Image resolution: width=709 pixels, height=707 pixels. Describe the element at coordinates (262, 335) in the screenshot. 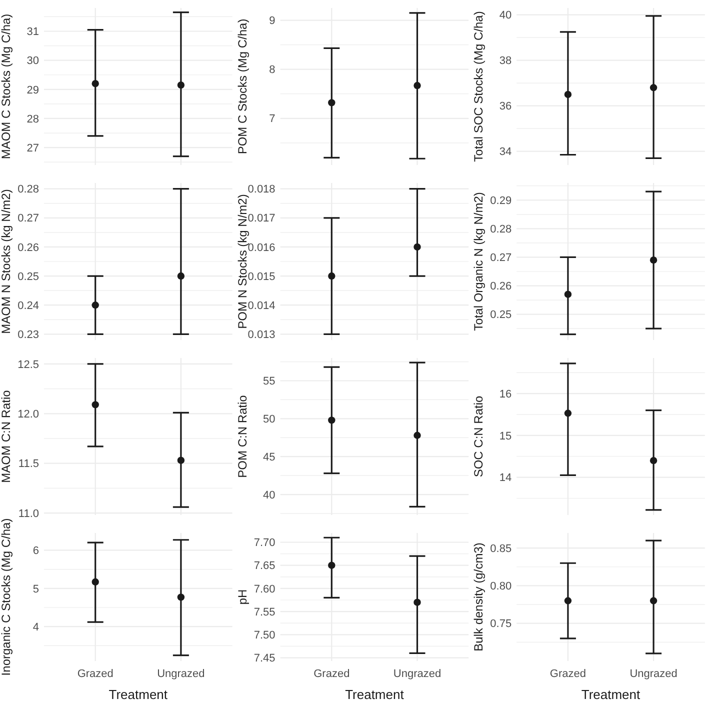

I see `y-tick-label: 0.013` at that location.